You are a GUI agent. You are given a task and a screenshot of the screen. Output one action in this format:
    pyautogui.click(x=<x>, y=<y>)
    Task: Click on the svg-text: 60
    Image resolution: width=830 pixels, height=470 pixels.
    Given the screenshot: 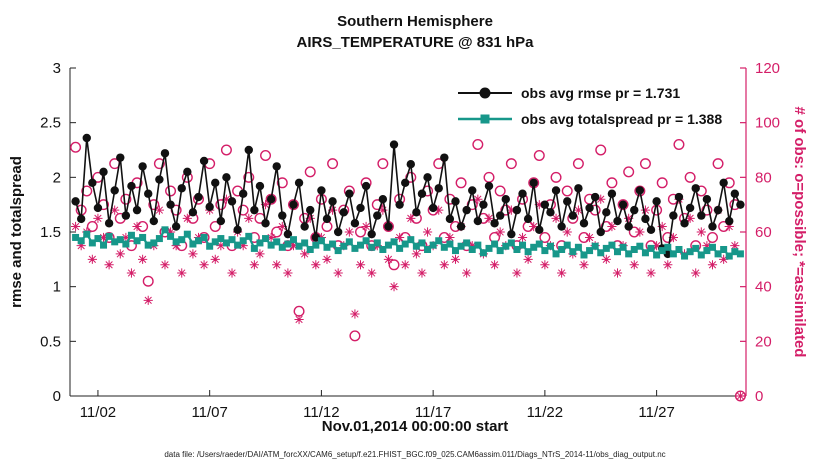 What is the action you would take?
    pyautogui.click(x=763, y=232)
    